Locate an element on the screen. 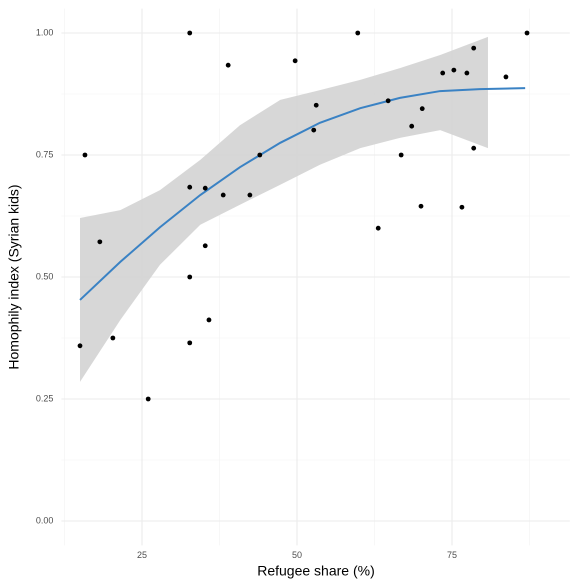 This screenshot has height=582, width=580. x-tick-label: 50 is located at coordinates (297, 555).